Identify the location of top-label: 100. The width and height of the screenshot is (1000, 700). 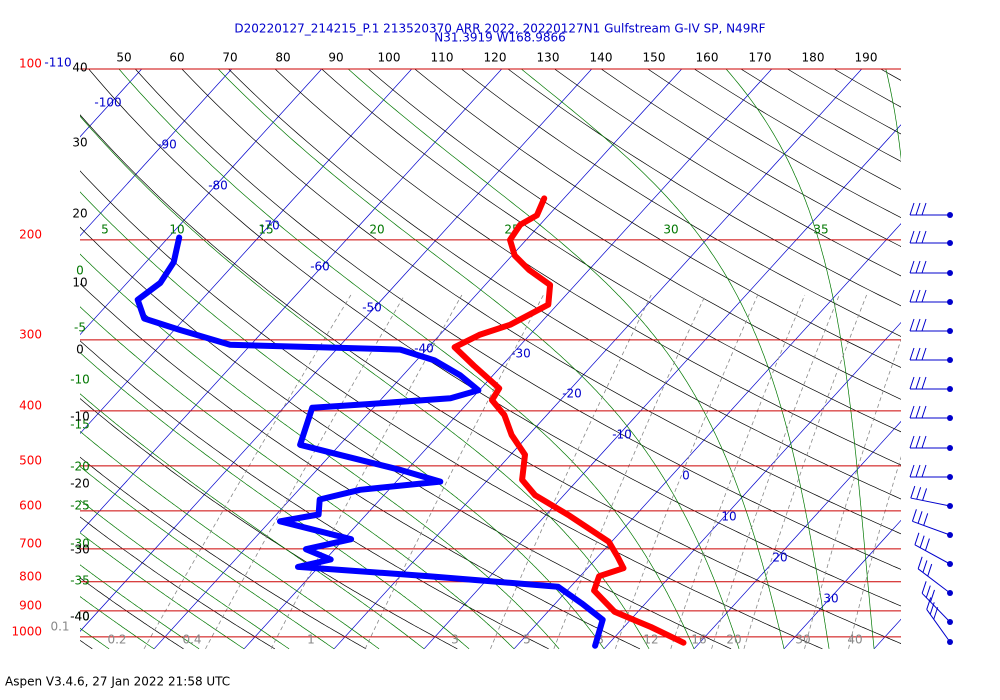
(389, 58).